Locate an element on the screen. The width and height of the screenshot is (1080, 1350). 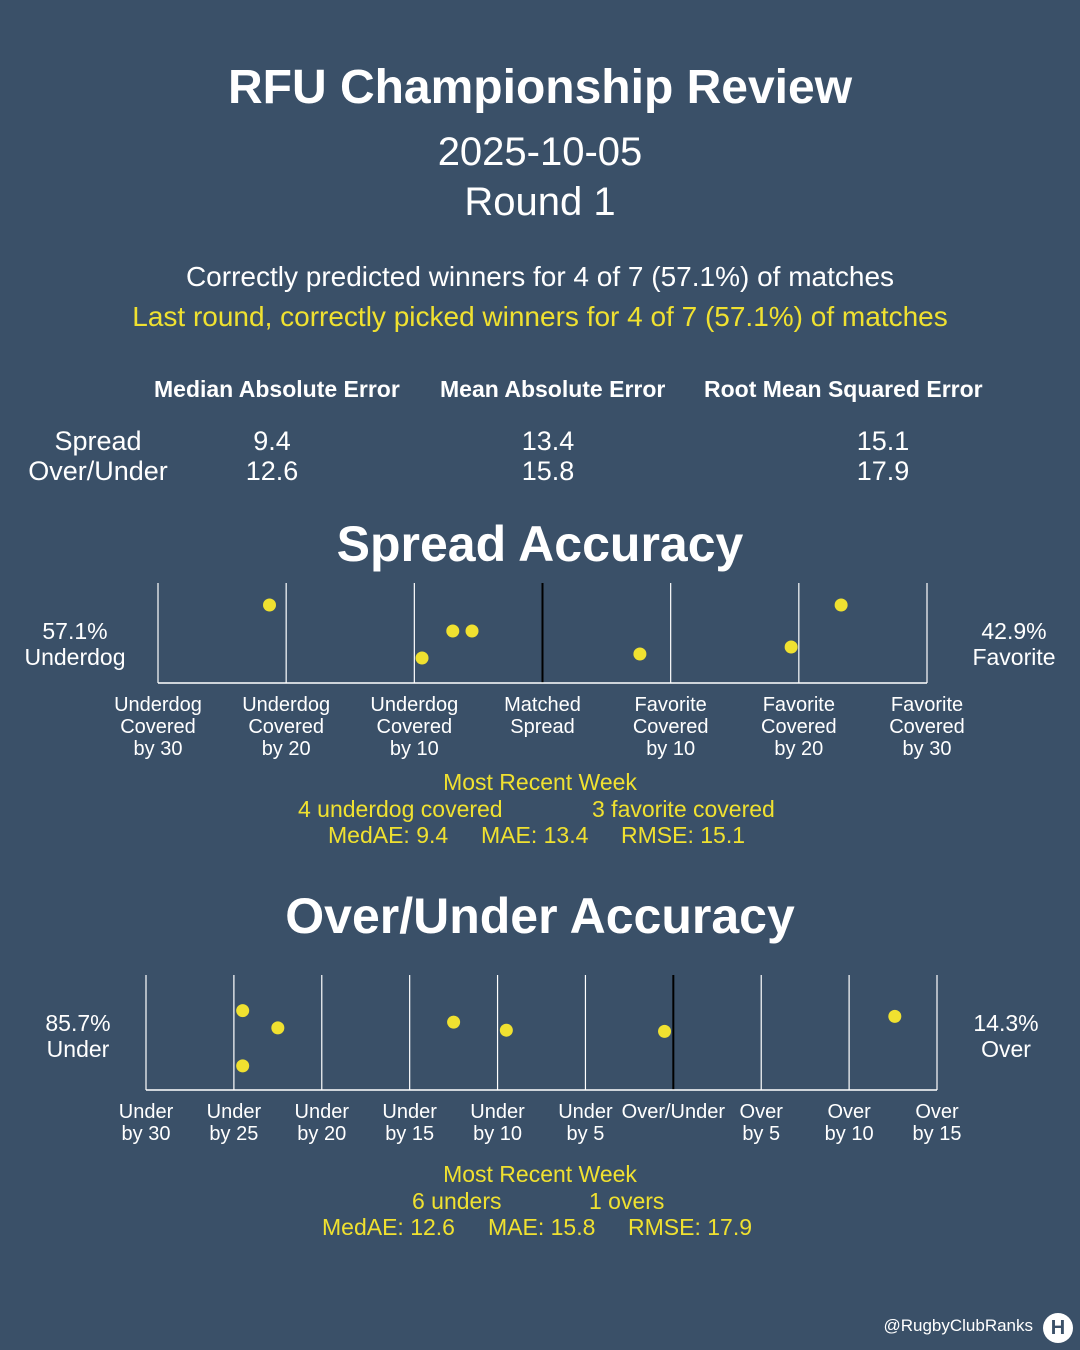
x-tick-label: Under by 20 is located at coordinates (322, 1123).